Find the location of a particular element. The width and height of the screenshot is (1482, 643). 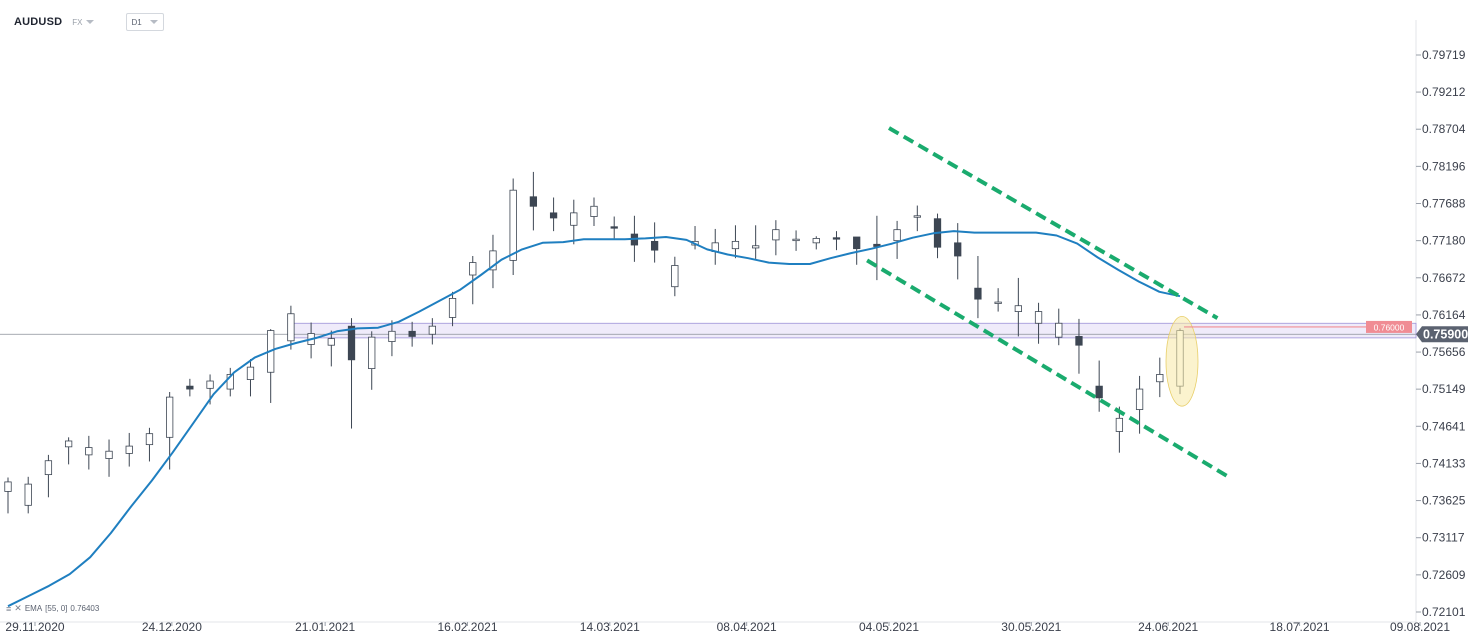

timeframe-selector: D1 is located at coordinates (144, 22).